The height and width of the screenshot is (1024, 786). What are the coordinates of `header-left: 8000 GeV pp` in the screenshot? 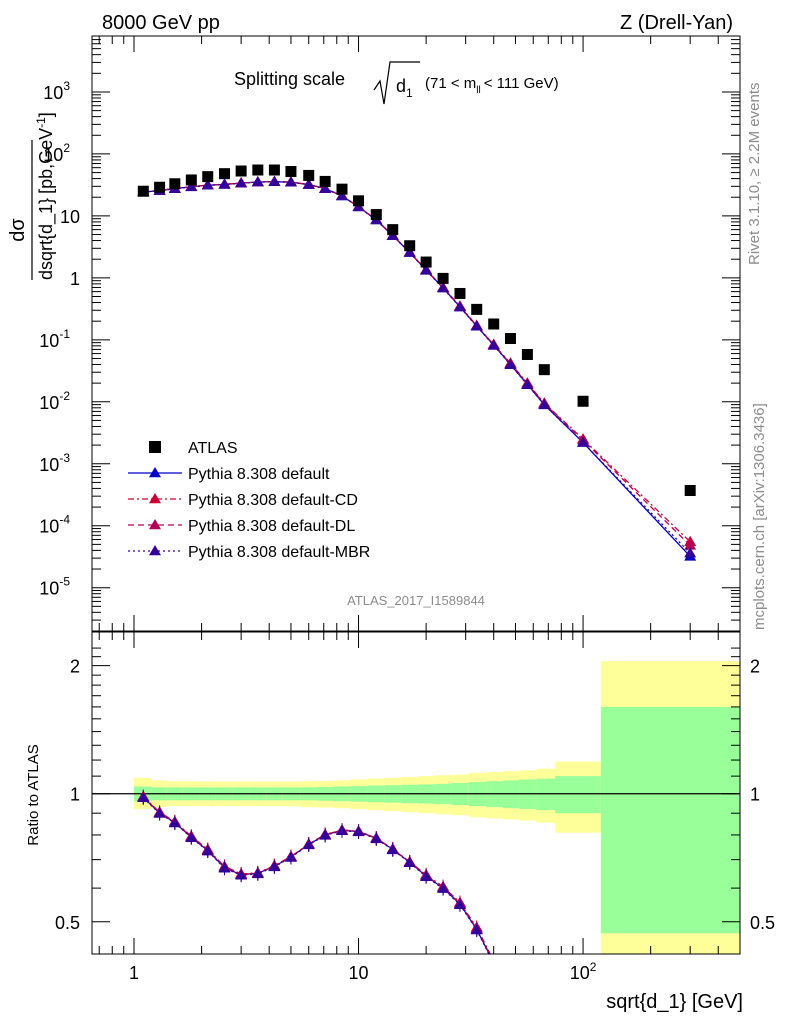 It's located at (161, 23).